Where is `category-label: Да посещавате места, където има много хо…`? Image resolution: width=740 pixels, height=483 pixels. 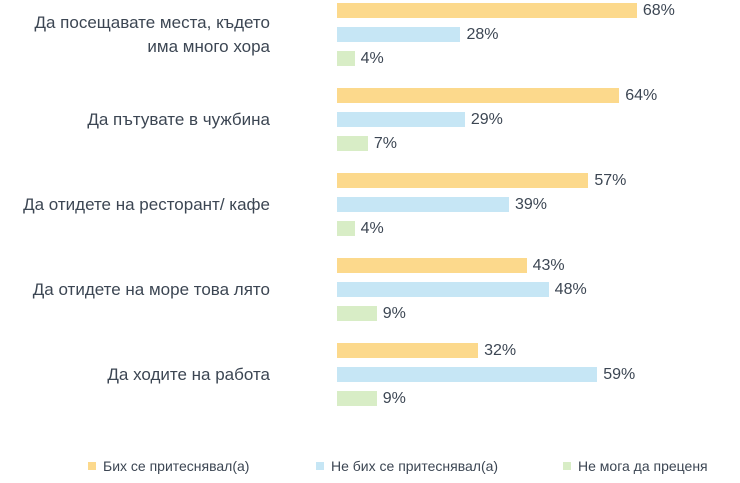
category-label: Да посещавате места, където има много хо… is located at coordinates (152, 34).